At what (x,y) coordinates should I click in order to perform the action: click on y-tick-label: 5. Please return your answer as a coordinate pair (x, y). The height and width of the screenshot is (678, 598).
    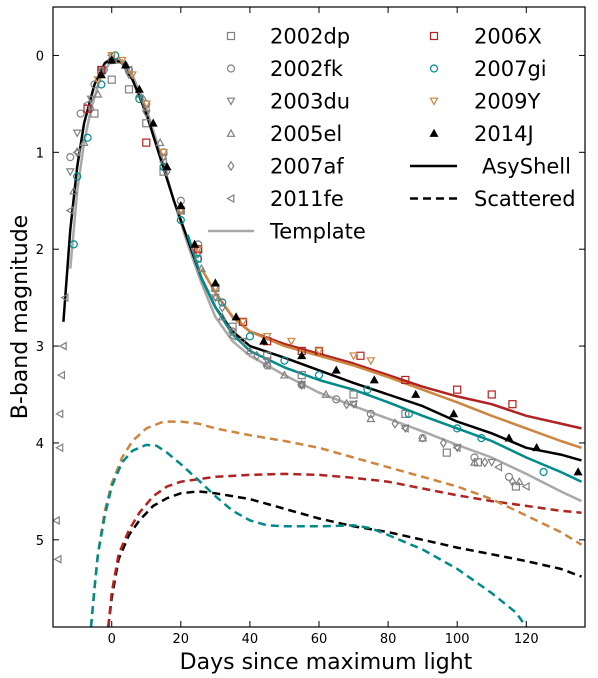
    Looking at the image, I should click on (40, 541).